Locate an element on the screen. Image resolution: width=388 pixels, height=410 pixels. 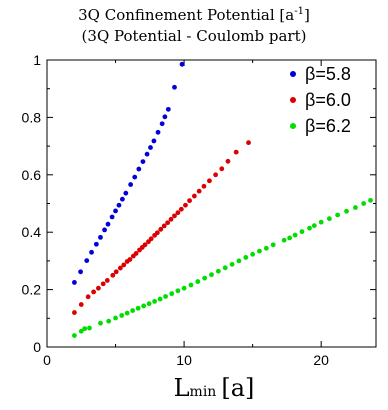
x-axis-label-sub: min is located at coordinates (203, 392).